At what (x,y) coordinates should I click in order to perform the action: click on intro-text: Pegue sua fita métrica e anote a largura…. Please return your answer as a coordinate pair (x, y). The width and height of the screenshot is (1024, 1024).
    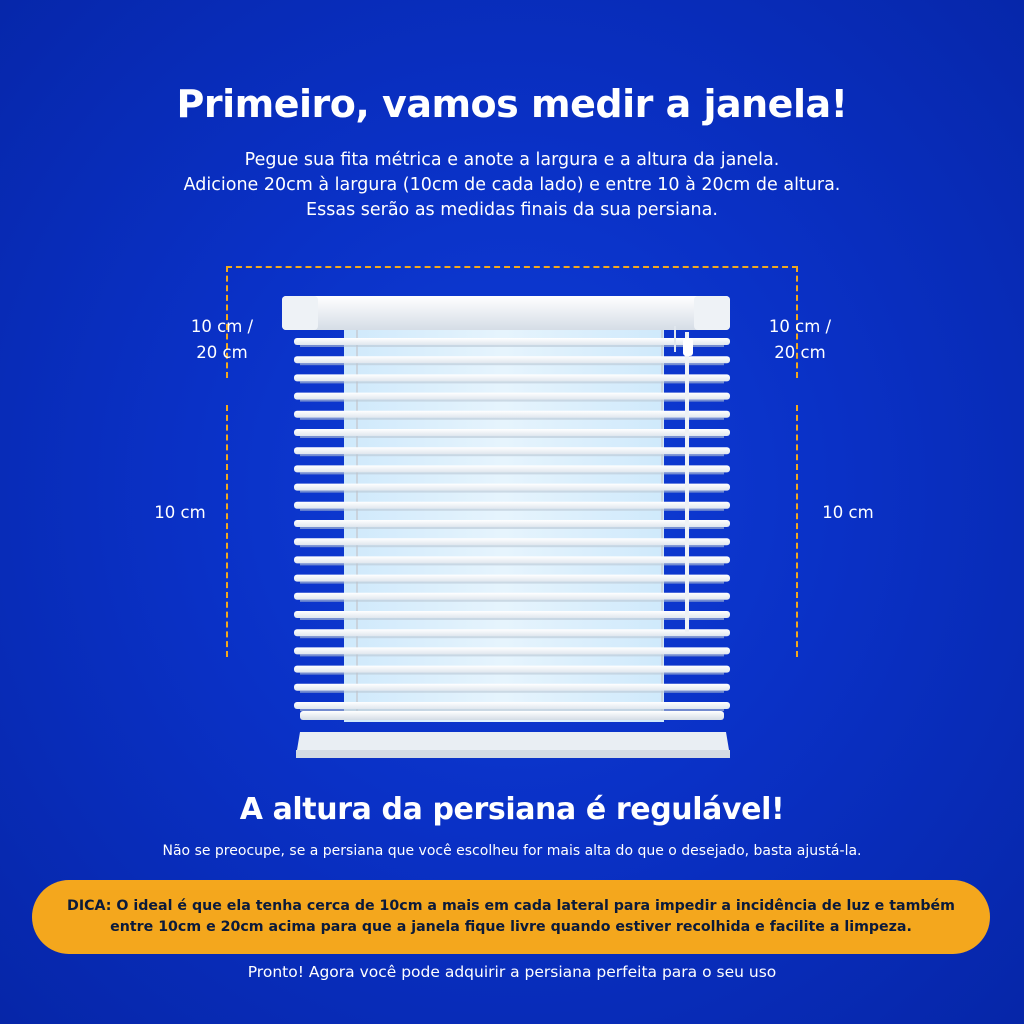
    Looking at the image, I should click on (512, 185).